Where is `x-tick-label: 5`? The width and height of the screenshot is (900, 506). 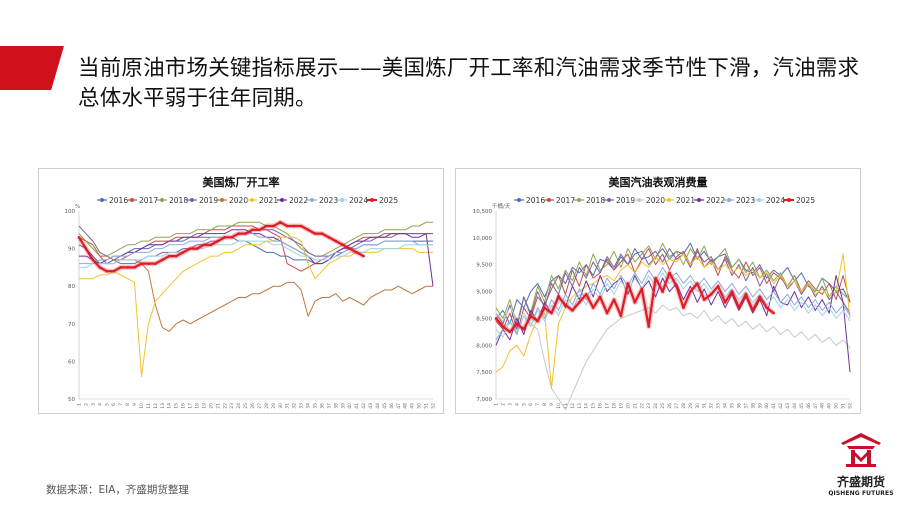
x-tick-label: 5 is located at coordinates (107, 404).